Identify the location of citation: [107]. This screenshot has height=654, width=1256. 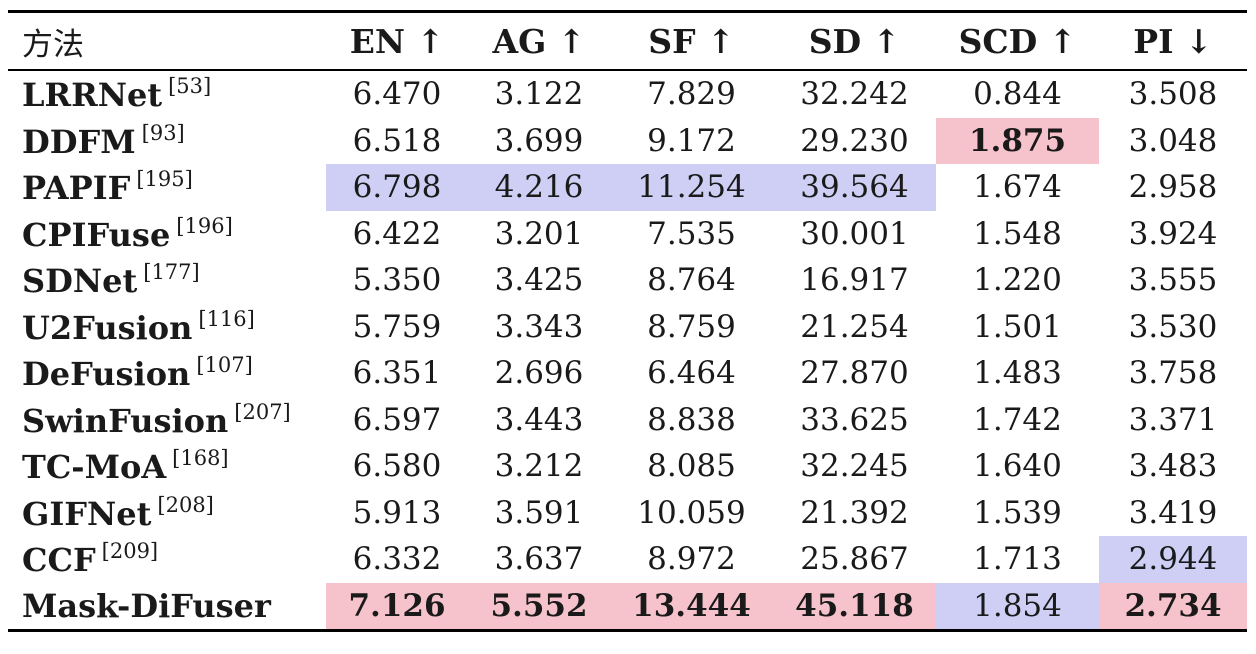
(224, 365).